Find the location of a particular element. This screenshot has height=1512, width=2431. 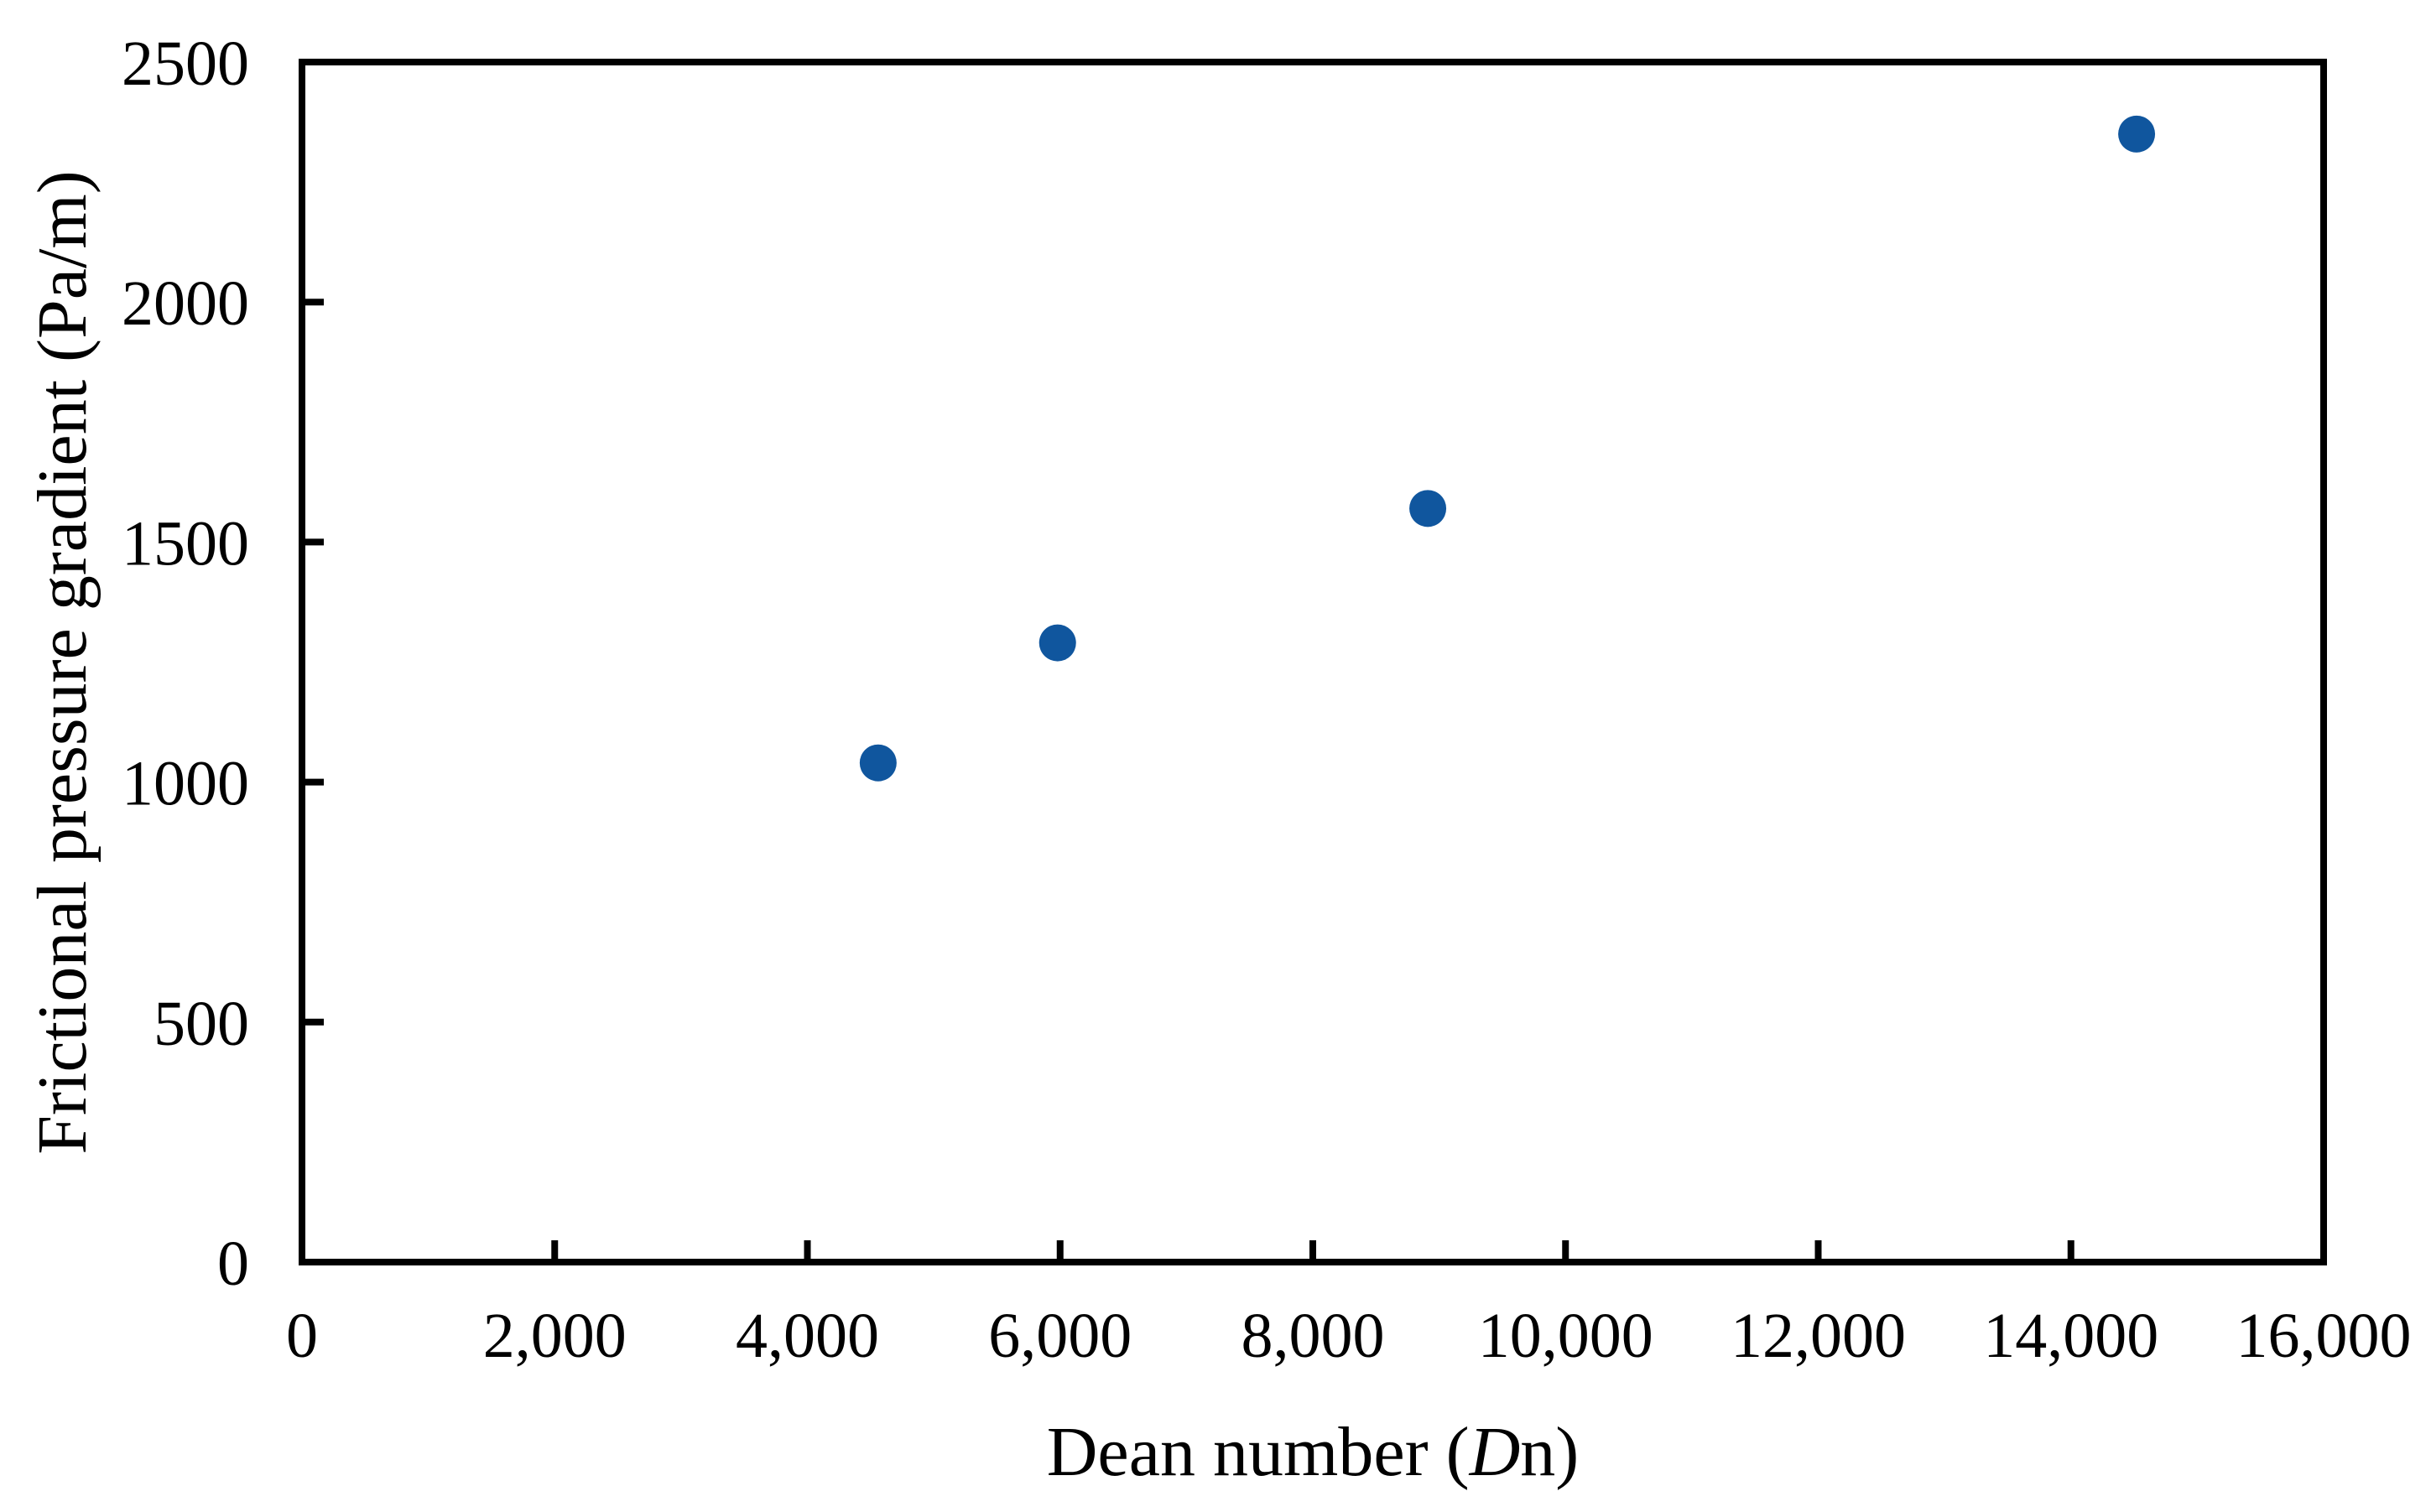

x-axis-tick-label: 4,000 is located at coordinates (808, 1336).